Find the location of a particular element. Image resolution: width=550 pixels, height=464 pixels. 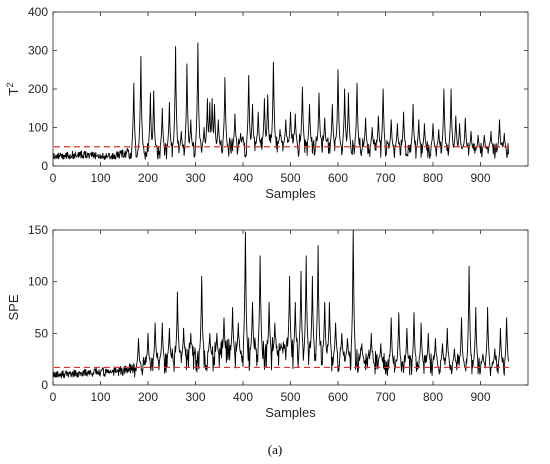

y-axis-label-base: T is located at coordinates (13, 91).